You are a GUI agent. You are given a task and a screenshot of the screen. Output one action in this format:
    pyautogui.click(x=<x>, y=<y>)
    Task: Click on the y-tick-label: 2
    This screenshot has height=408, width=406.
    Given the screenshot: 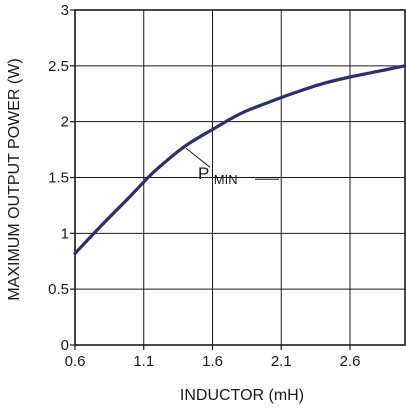 What is the action you would take?
    pyautogui.click(x=65, y=122)
    